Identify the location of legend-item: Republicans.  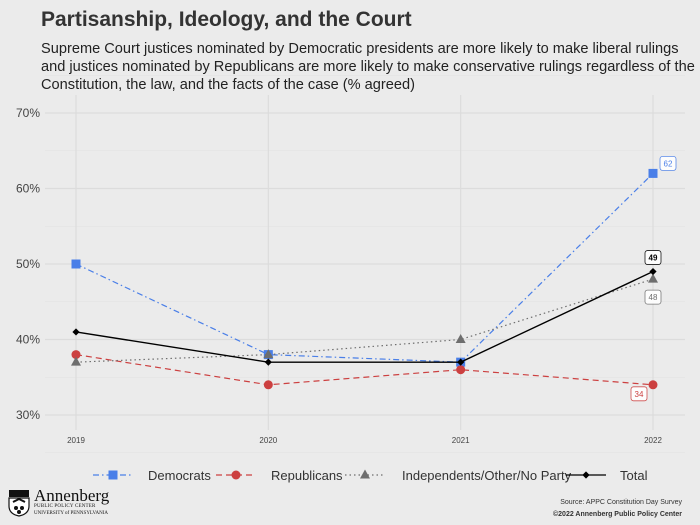
(279, 475).